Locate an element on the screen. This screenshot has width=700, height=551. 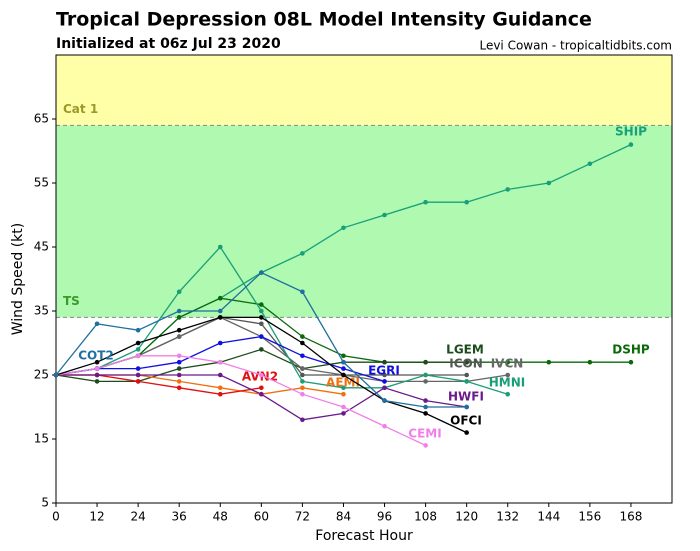
x-tick-label: 72 is located at coordinates (302, 517).